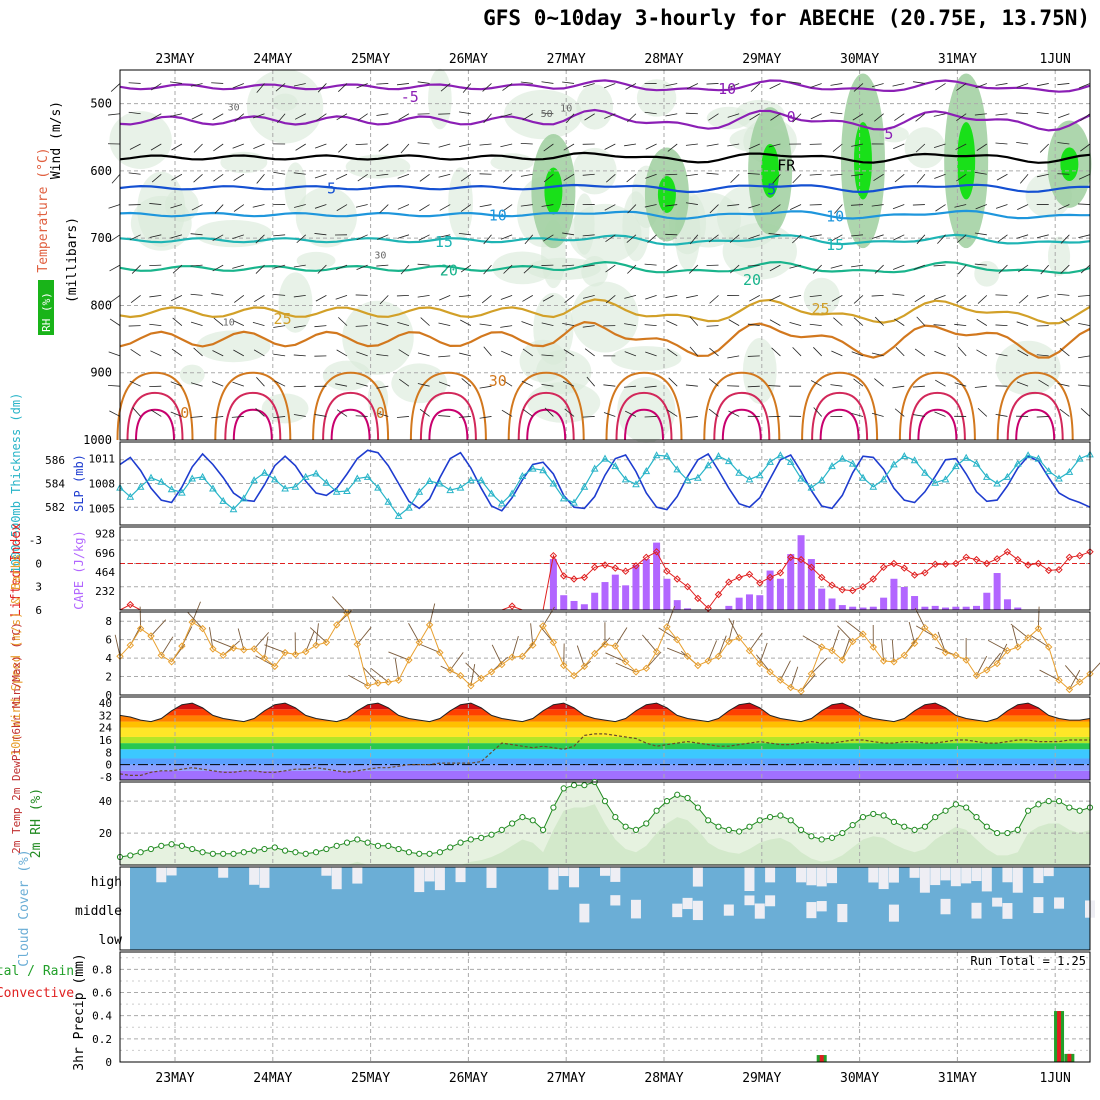 Image resolution: width=1100 pixels, height=1100 pixels. I want to click on rh-contour-label: 30, so click(380, 255).